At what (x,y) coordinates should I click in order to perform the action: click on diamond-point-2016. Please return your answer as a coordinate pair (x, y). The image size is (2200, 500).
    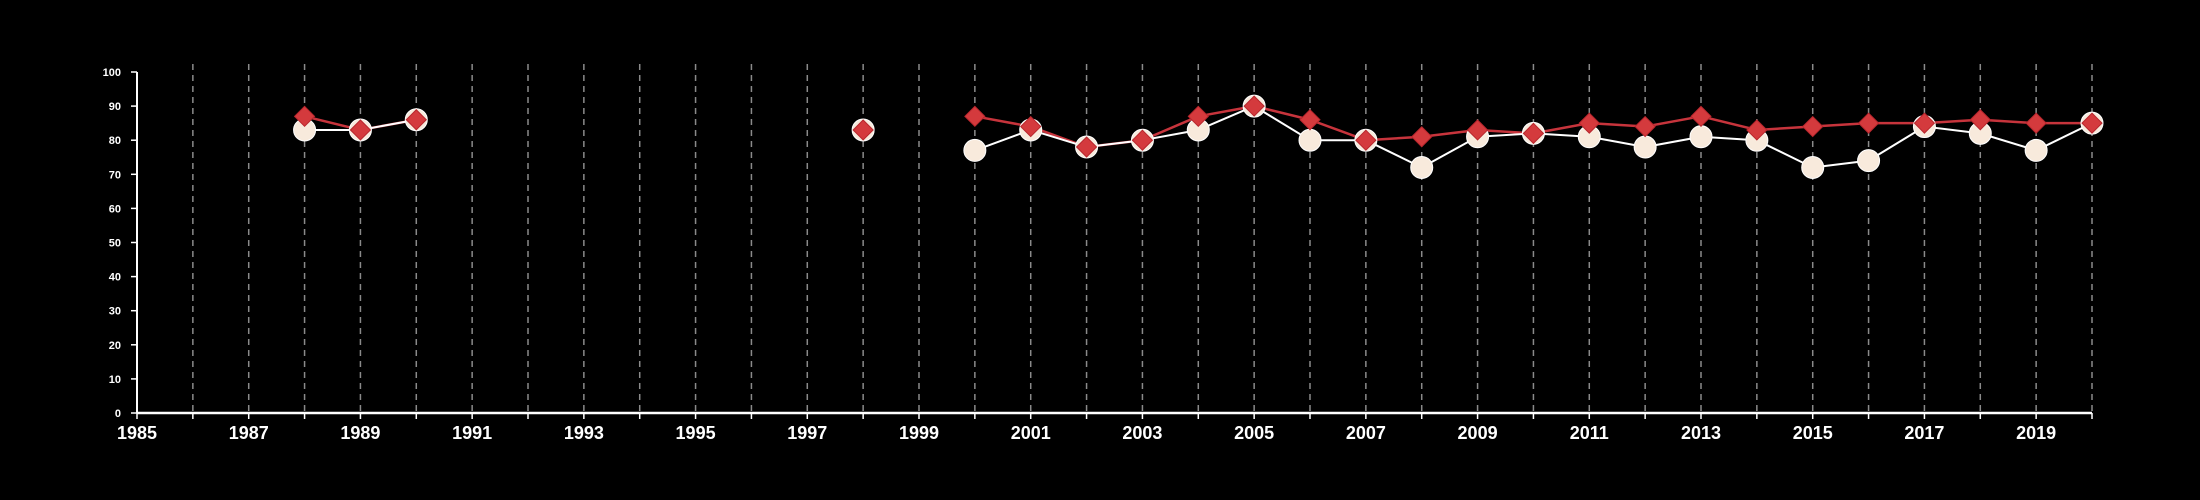
    Looking at the image, I should click on (1868, 123).